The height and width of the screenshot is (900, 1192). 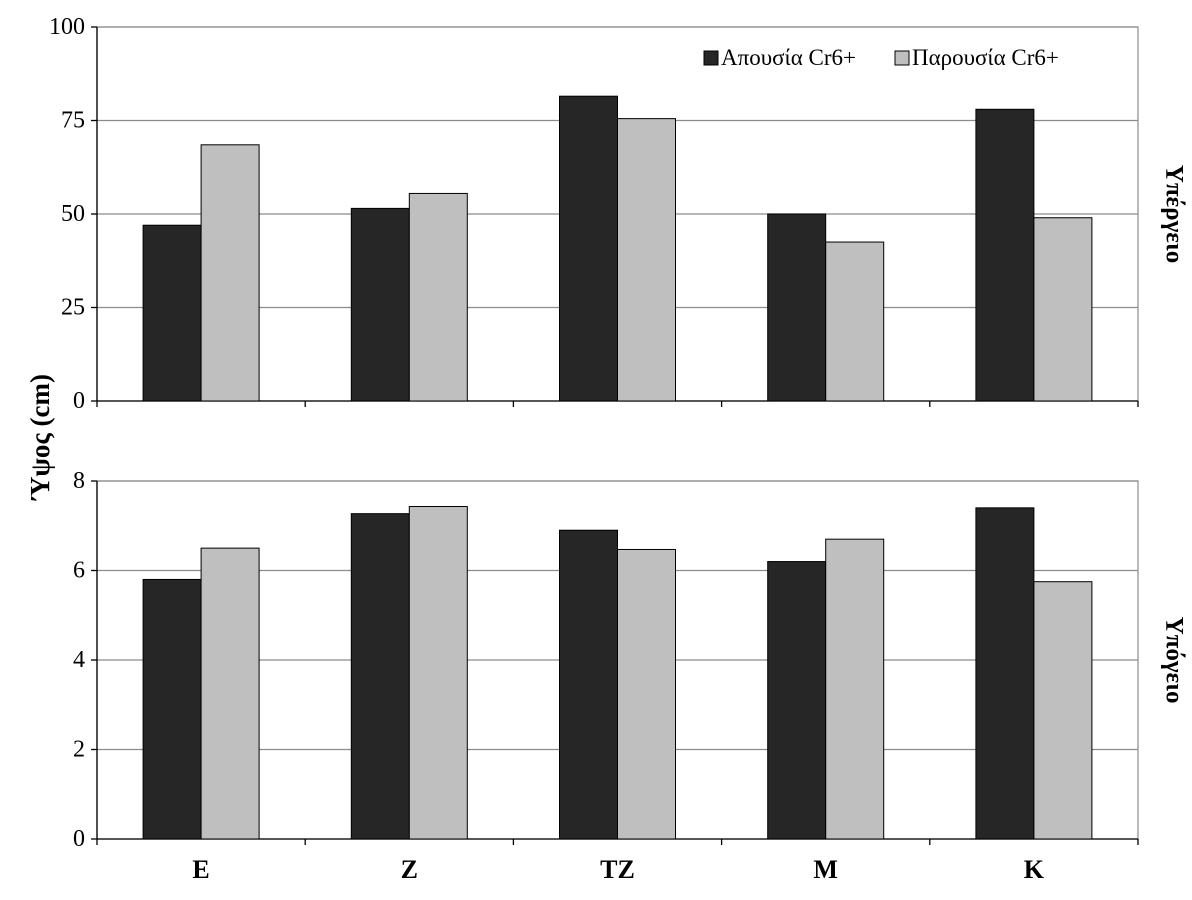 What do you see at coordinates (40, 437) in the screenshot?
I see `y-axis-label: Ύψος (cm)` at bounding box center [40, 437].